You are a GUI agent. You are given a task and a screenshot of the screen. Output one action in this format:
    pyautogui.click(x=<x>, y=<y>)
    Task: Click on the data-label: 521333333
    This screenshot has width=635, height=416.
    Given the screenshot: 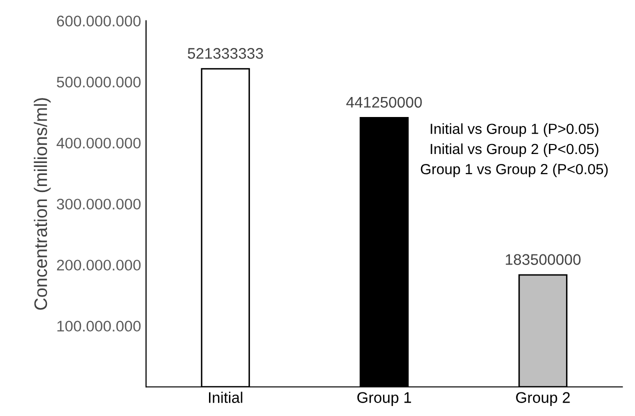 What is the action you would take?
    pyautogui.click(x=225, y=53)
    